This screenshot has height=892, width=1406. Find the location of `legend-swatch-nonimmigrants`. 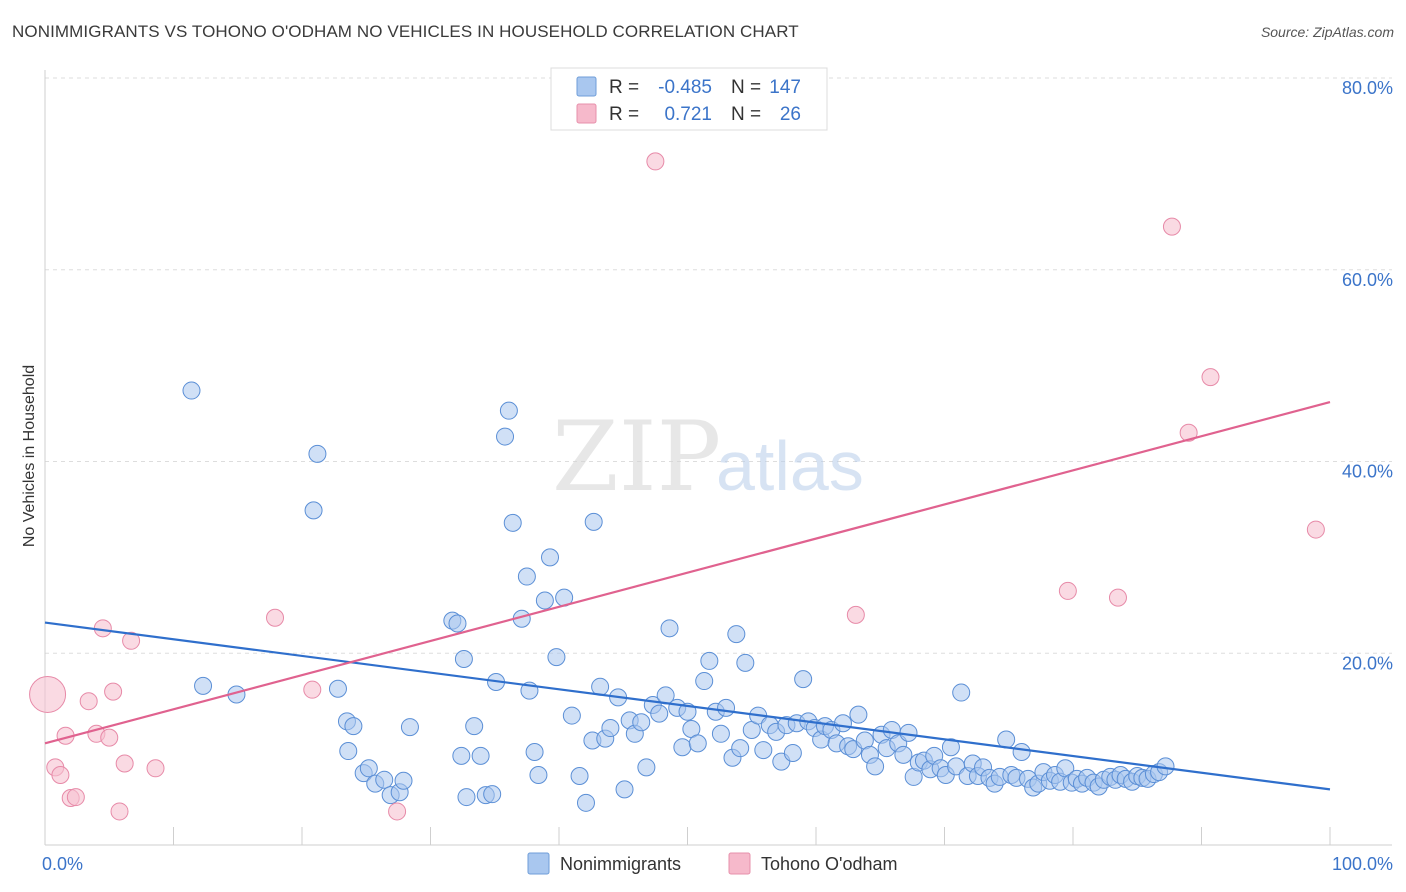

legend-swatch-nonimmigrants is located at coordinates (586, 86).